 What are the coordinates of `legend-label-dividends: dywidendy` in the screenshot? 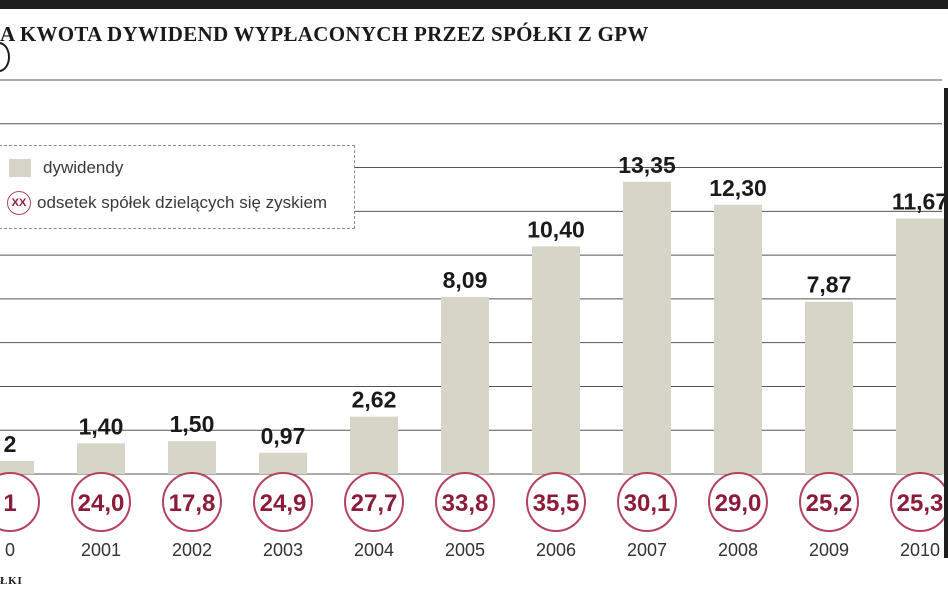 It's located at (83, 167).